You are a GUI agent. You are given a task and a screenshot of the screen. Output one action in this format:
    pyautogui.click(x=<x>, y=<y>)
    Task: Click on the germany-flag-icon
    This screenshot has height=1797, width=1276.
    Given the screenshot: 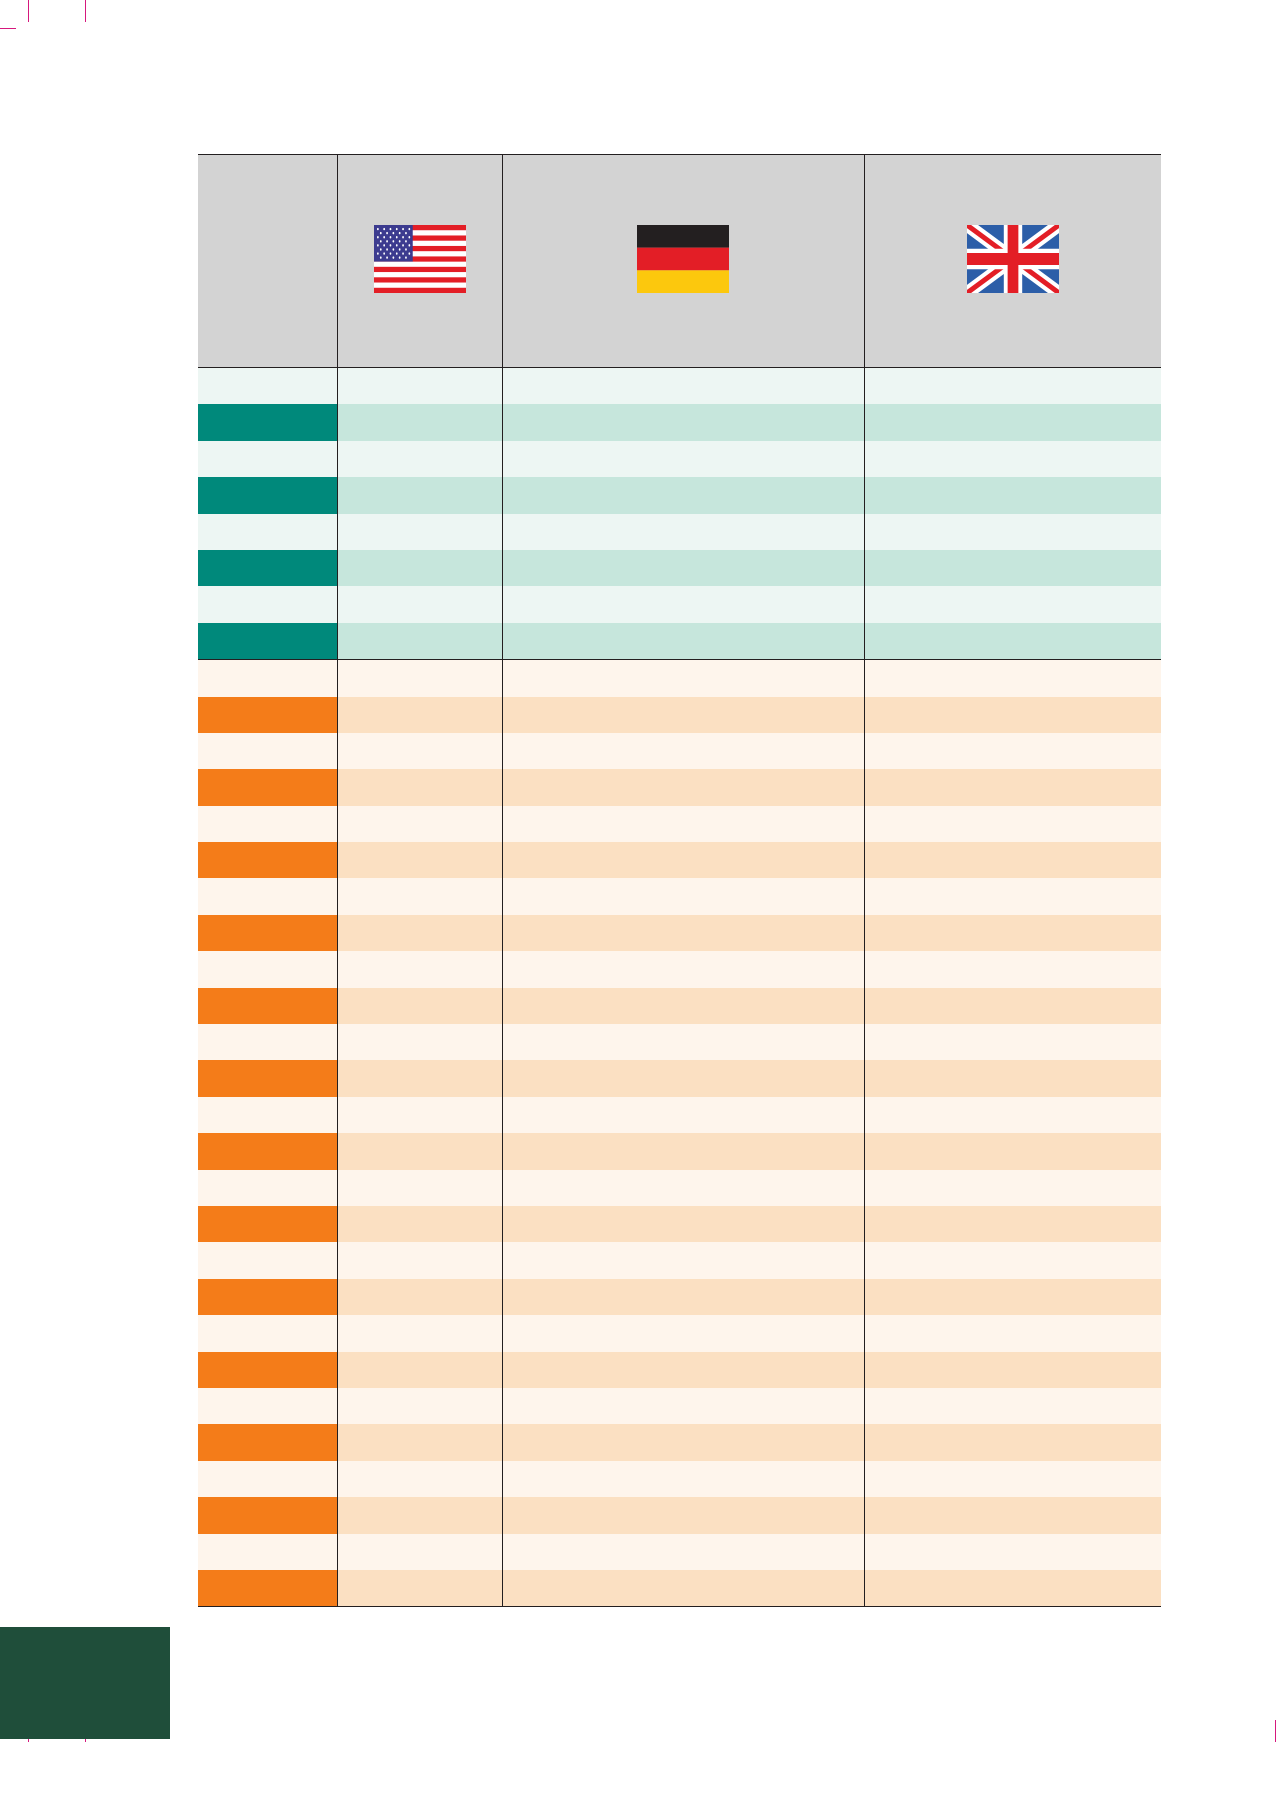 What is the action you would take?
    pyautogui.click(x=683, y=259)
    